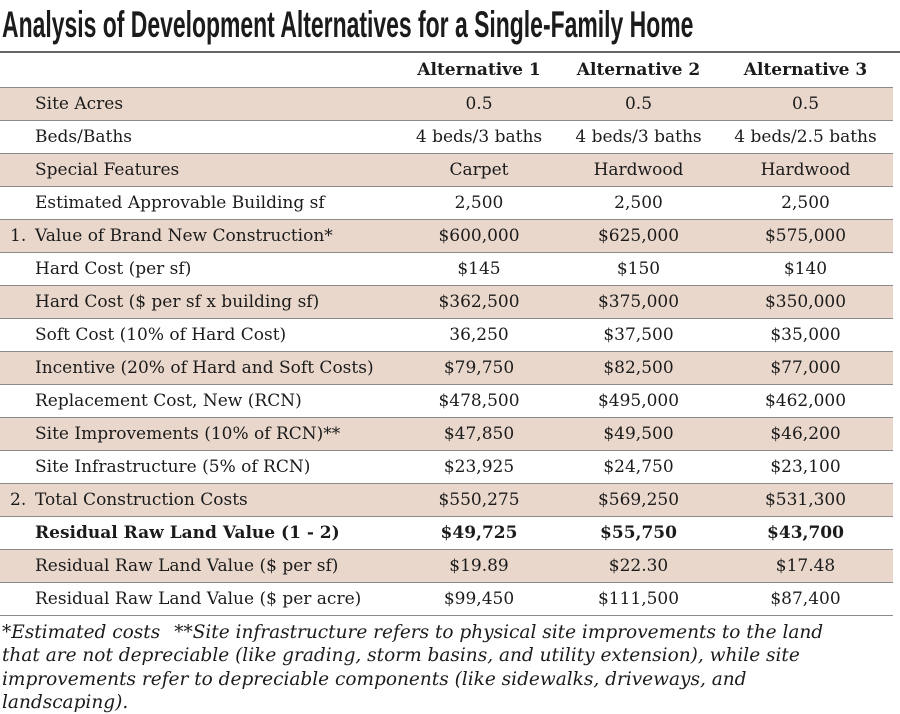 This screenshot has height=714, width=900. What do you see at coordinates (81, 632) in the screenshot?
I see `footnote-estimated-costs: *Estimated costs` at bounding box center [81, 632].